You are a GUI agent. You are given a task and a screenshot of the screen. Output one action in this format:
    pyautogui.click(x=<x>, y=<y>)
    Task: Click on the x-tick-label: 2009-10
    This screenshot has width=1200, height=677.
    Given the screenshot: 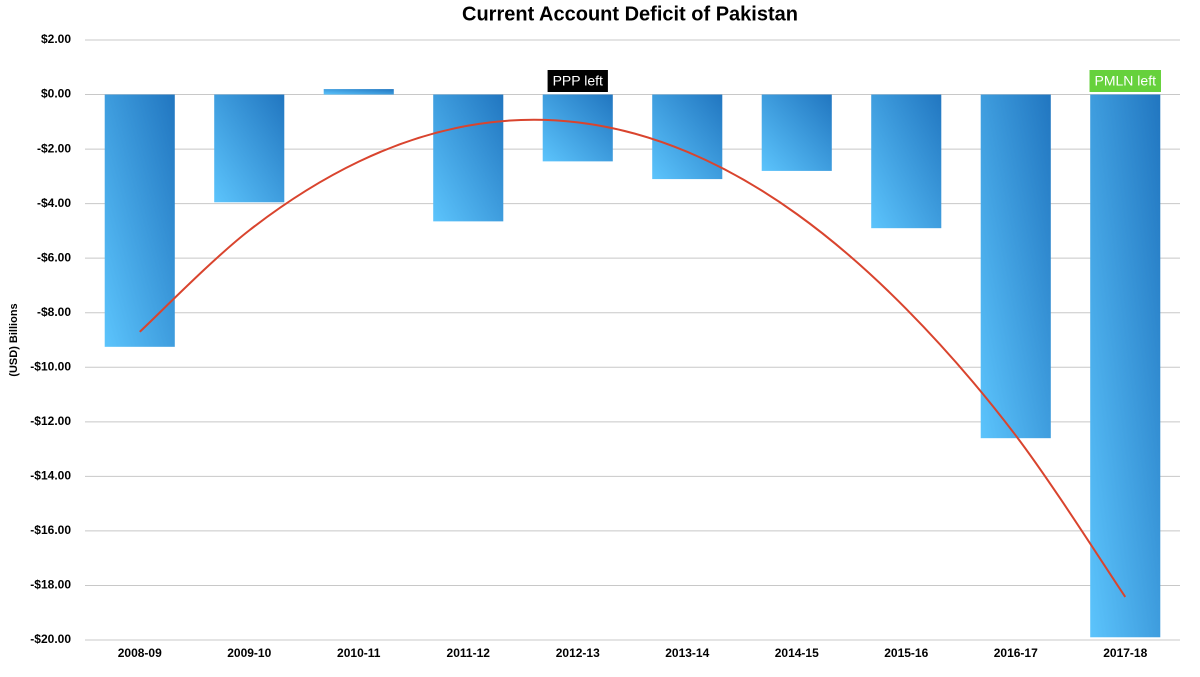 What is the action you would take?
    pyautogui.click(x=249, y=653)
    